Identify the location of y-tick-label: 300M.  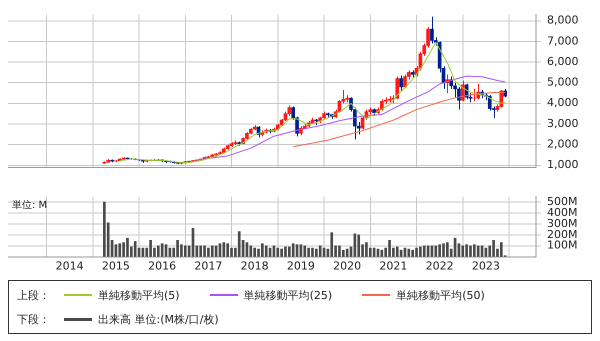
(562, 223).